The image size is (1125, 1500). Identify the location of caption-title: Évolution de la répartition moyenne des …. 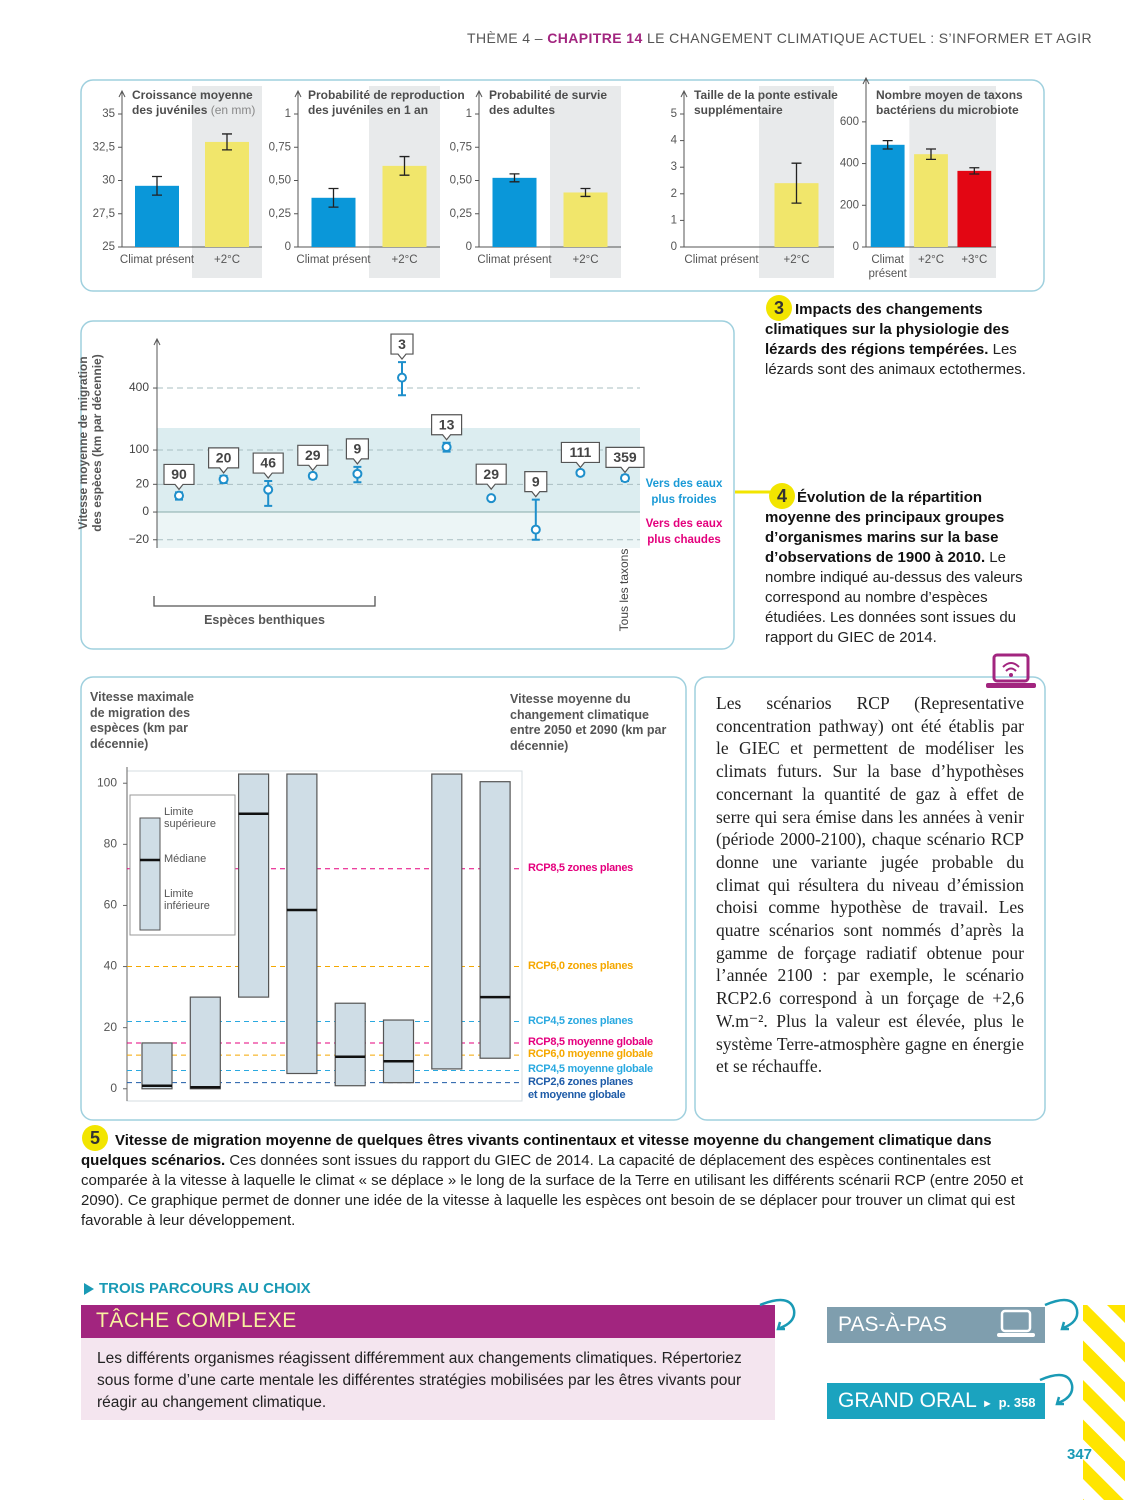
(885, 527).